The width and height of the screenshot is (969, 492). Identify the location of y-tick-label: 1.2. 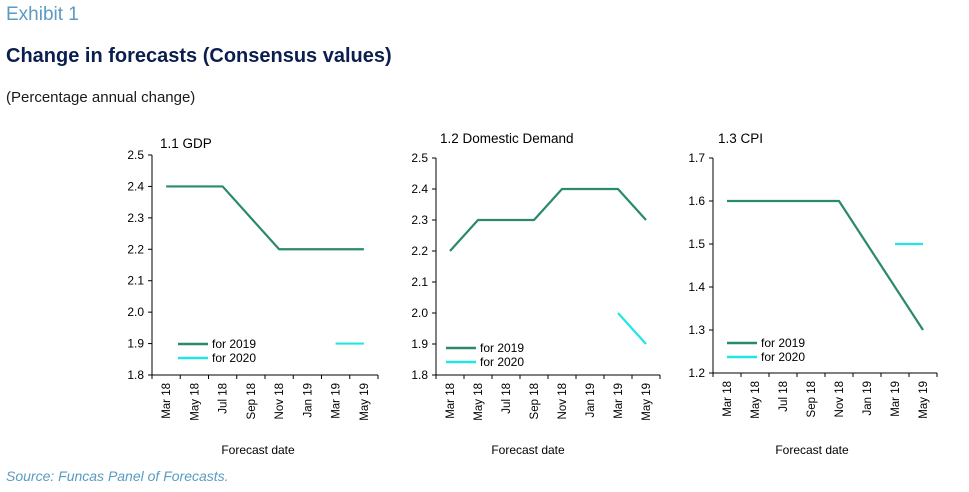
(696, 373).